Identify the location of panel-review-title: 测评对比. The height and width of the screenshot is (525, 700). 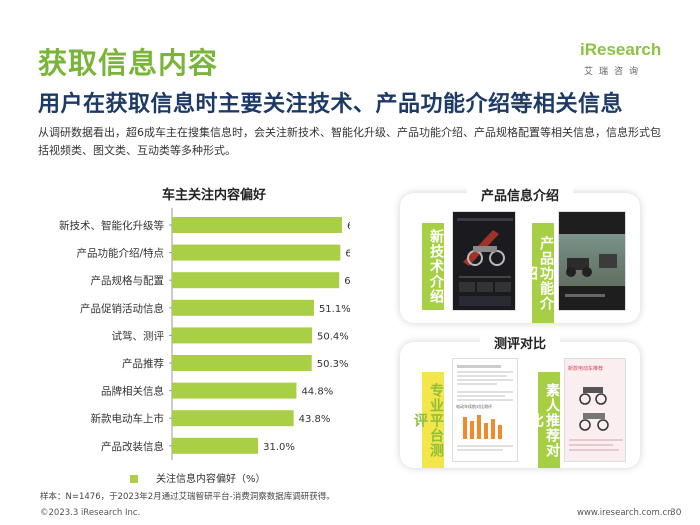
(520, 342).